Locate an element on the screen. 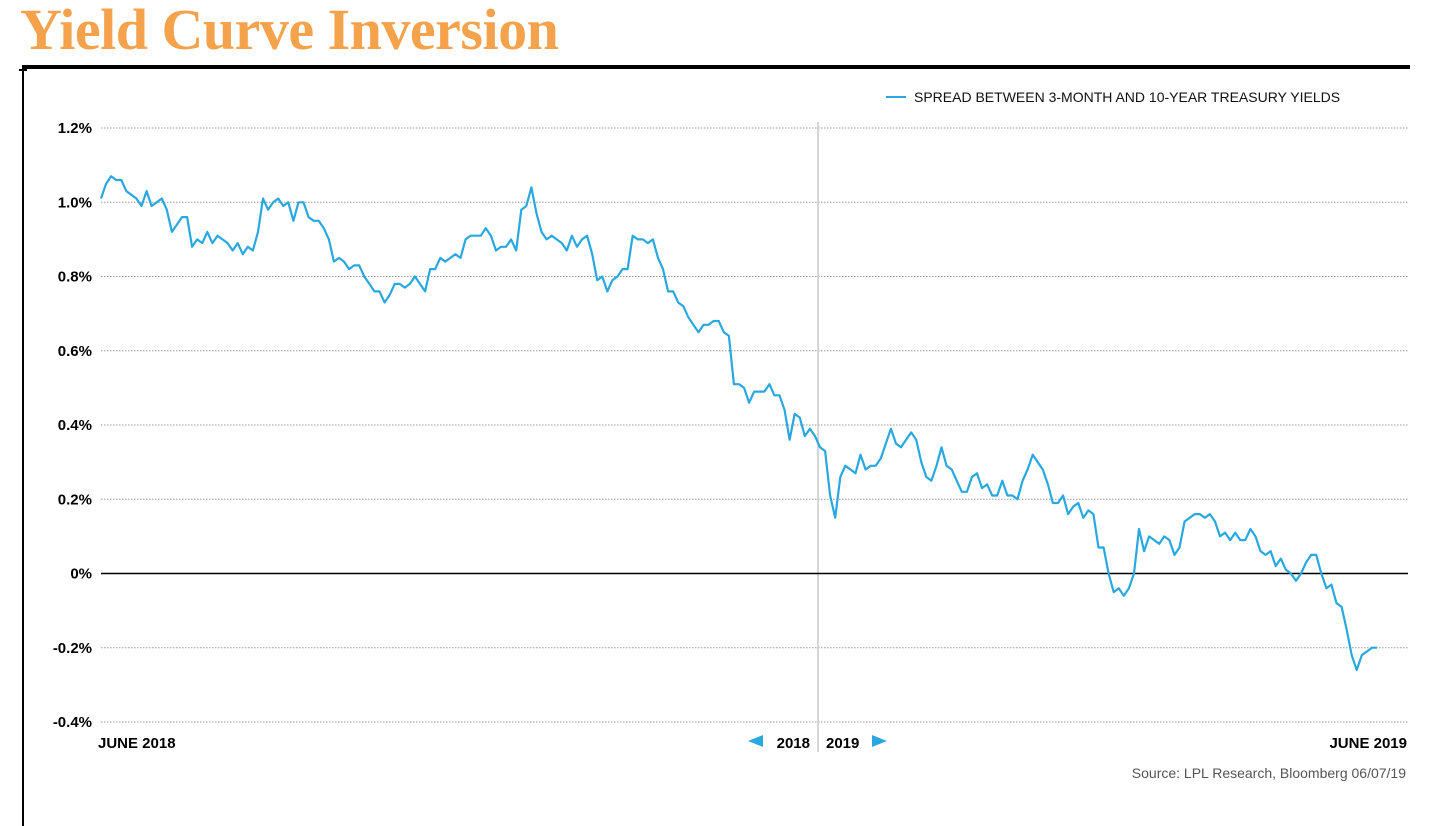  source-note: Source: LPL Research, Bloomberg 06/07/19 is located at coordinates (1268, 773).